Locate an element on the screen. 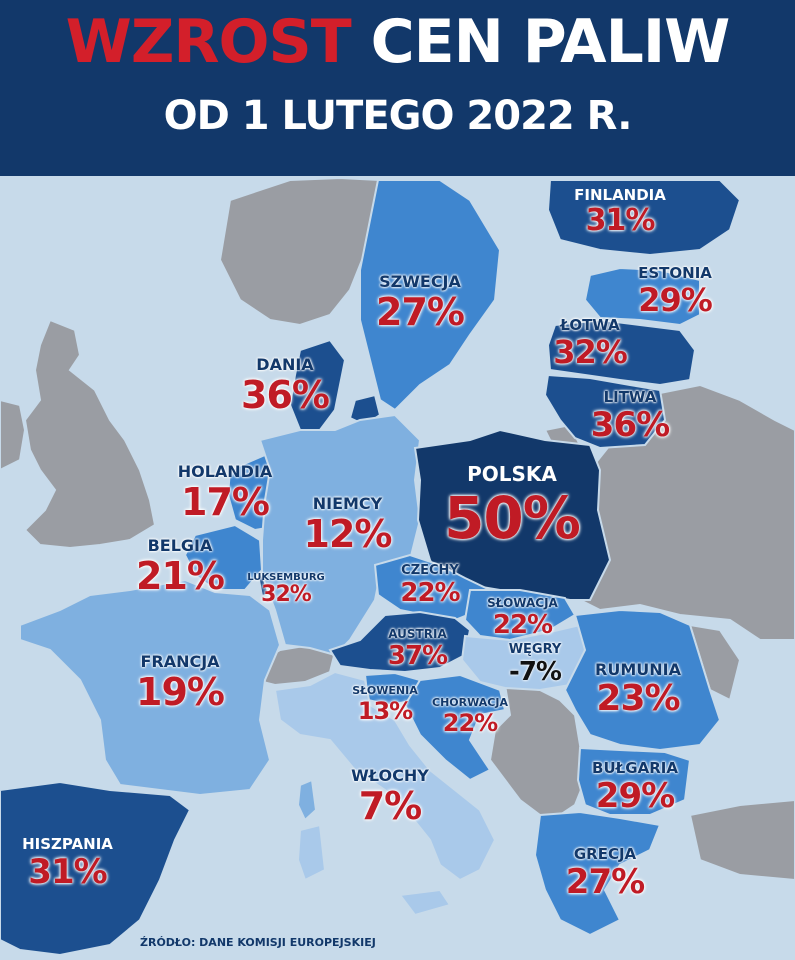 The width and height of the screenshot is (795, 960). region-bulgaria is located at coordinates (634, 781).